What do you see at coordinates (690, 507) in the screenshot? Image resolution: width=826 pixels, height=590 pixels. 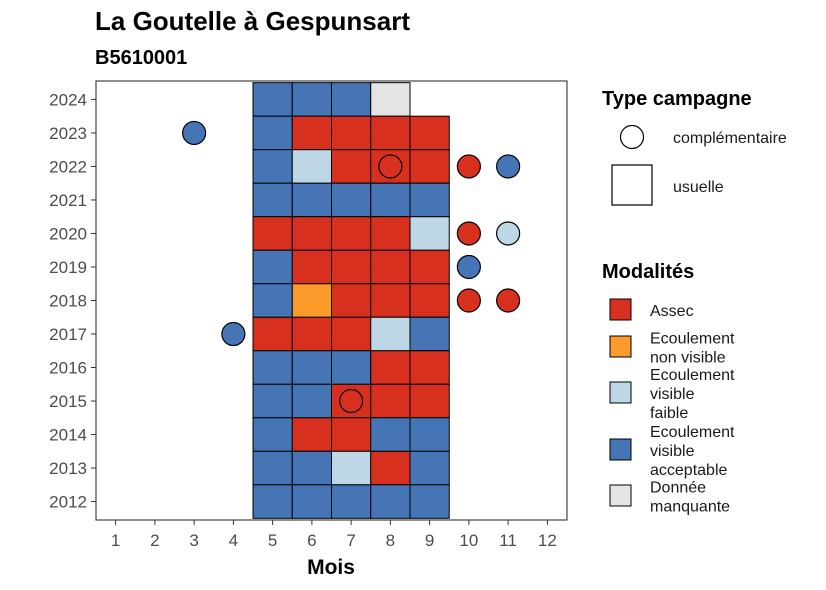 I see `legend-label-line: manquante` at bounding box center [690, 507].